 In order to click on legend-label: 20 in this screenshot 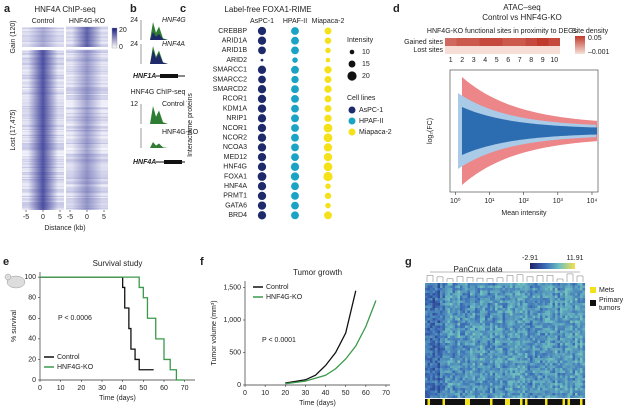, I will do `click(366, 76)`.